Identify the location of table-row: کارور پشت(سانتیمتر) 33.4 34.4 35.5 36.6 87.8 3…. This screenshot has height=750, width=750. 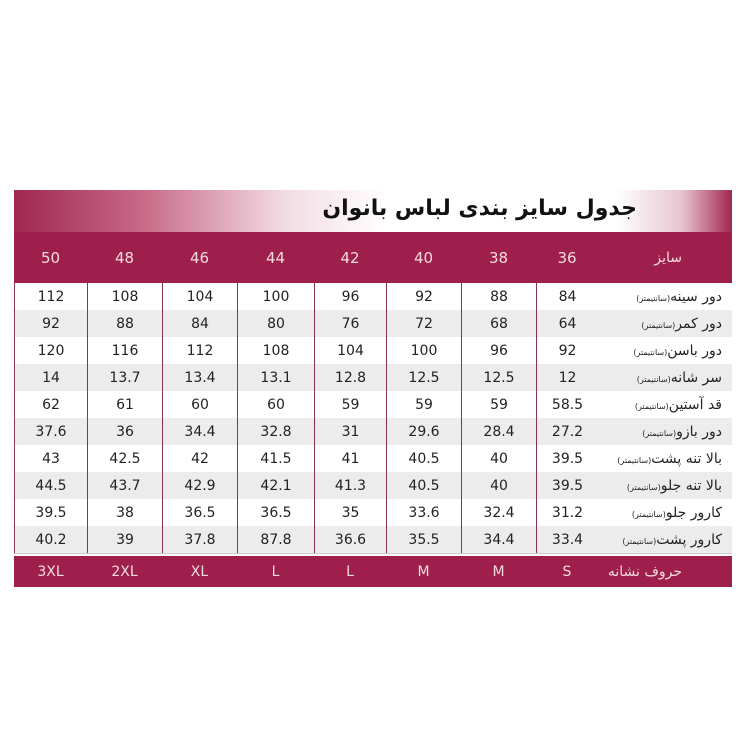
(373, 539).